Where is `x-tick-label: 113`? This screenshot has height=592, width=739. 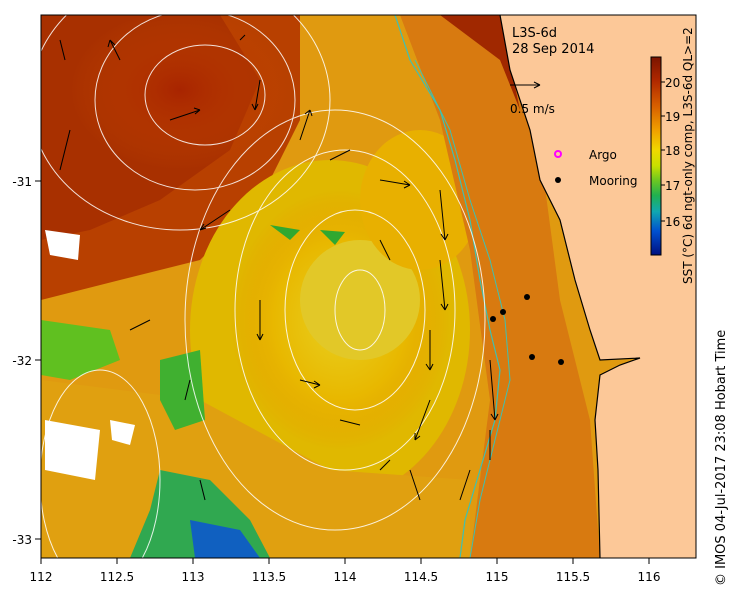 x-tick-label: 113 is located at coordinates (193, 577).